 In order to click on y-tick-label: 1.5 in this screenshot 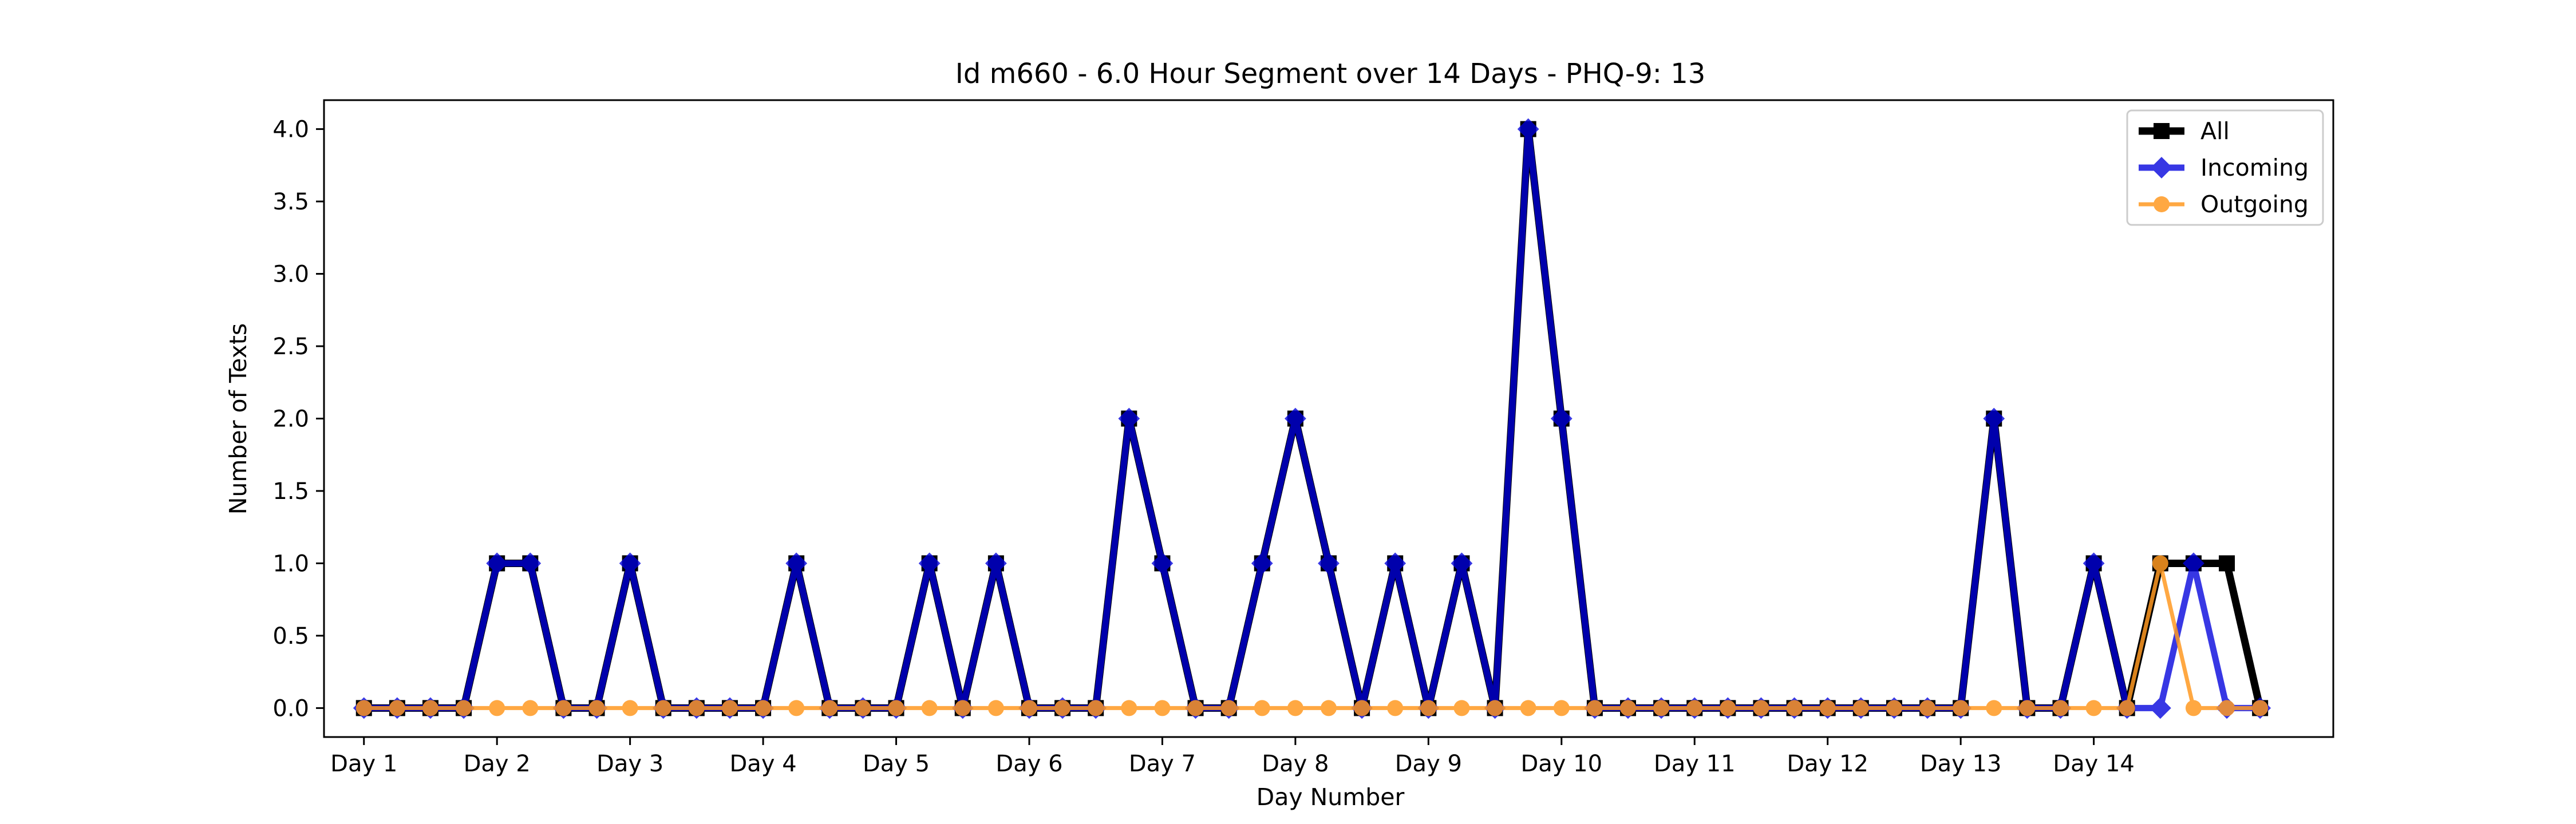, I will do `click(290, 491)`.